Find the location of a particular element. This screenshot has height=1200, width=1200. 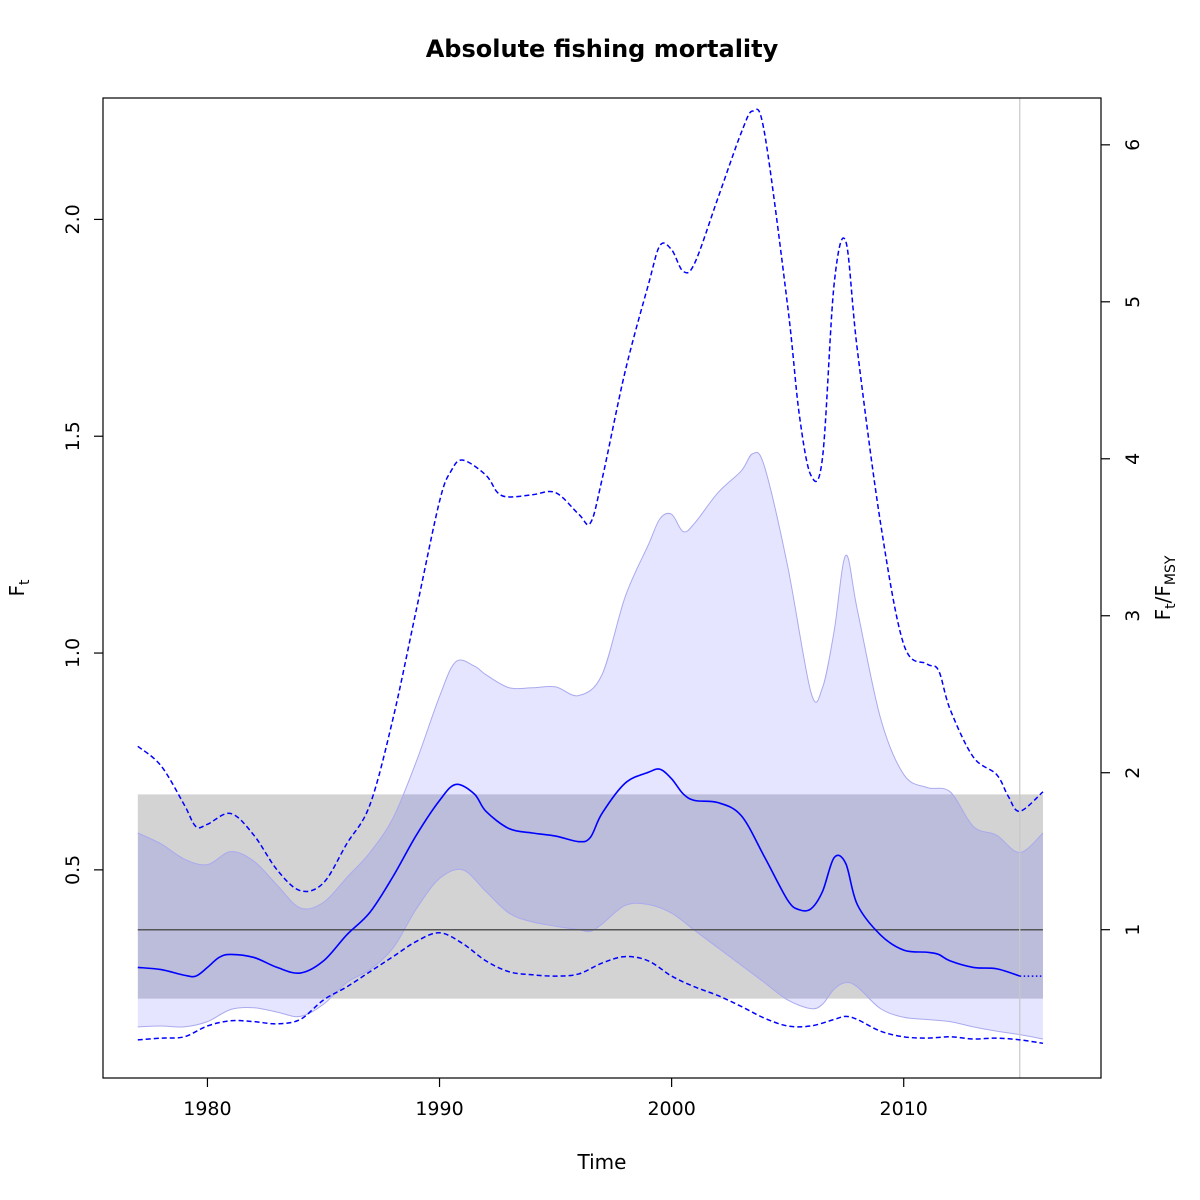

estimate-line is located at coordinates (579, 873).